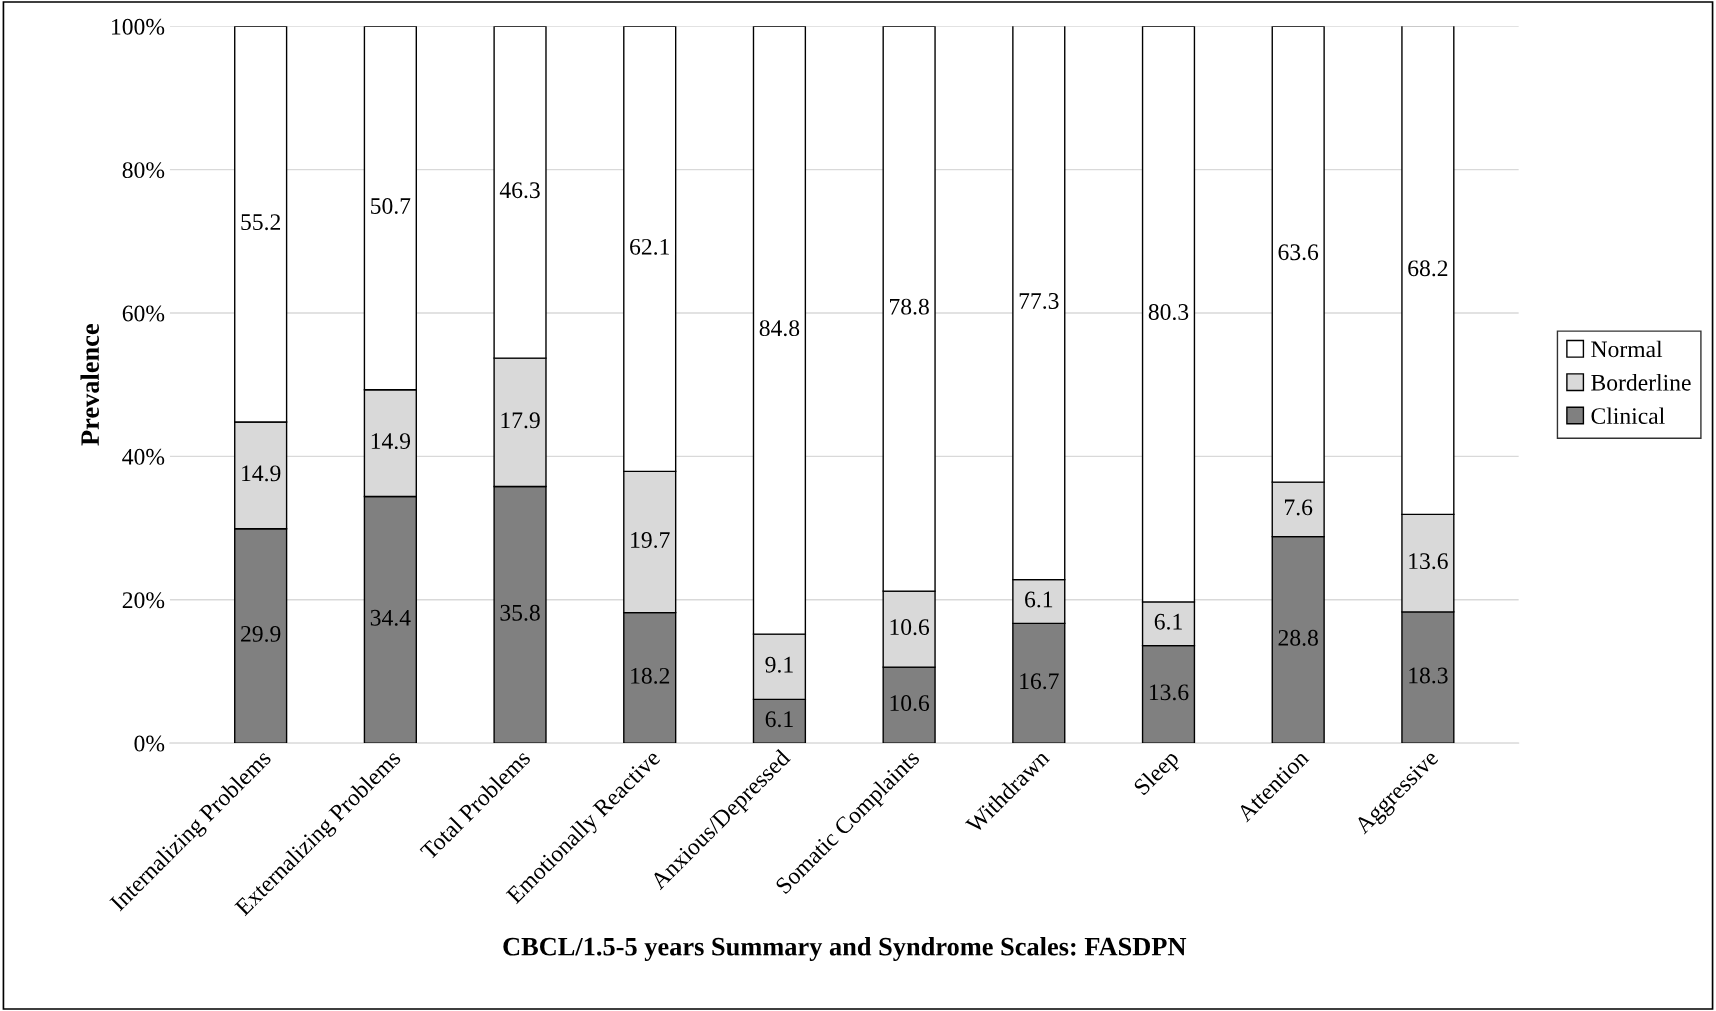 The image size is (1716, 1011). I want to click on data-label: 84.8, so click(779, 328).